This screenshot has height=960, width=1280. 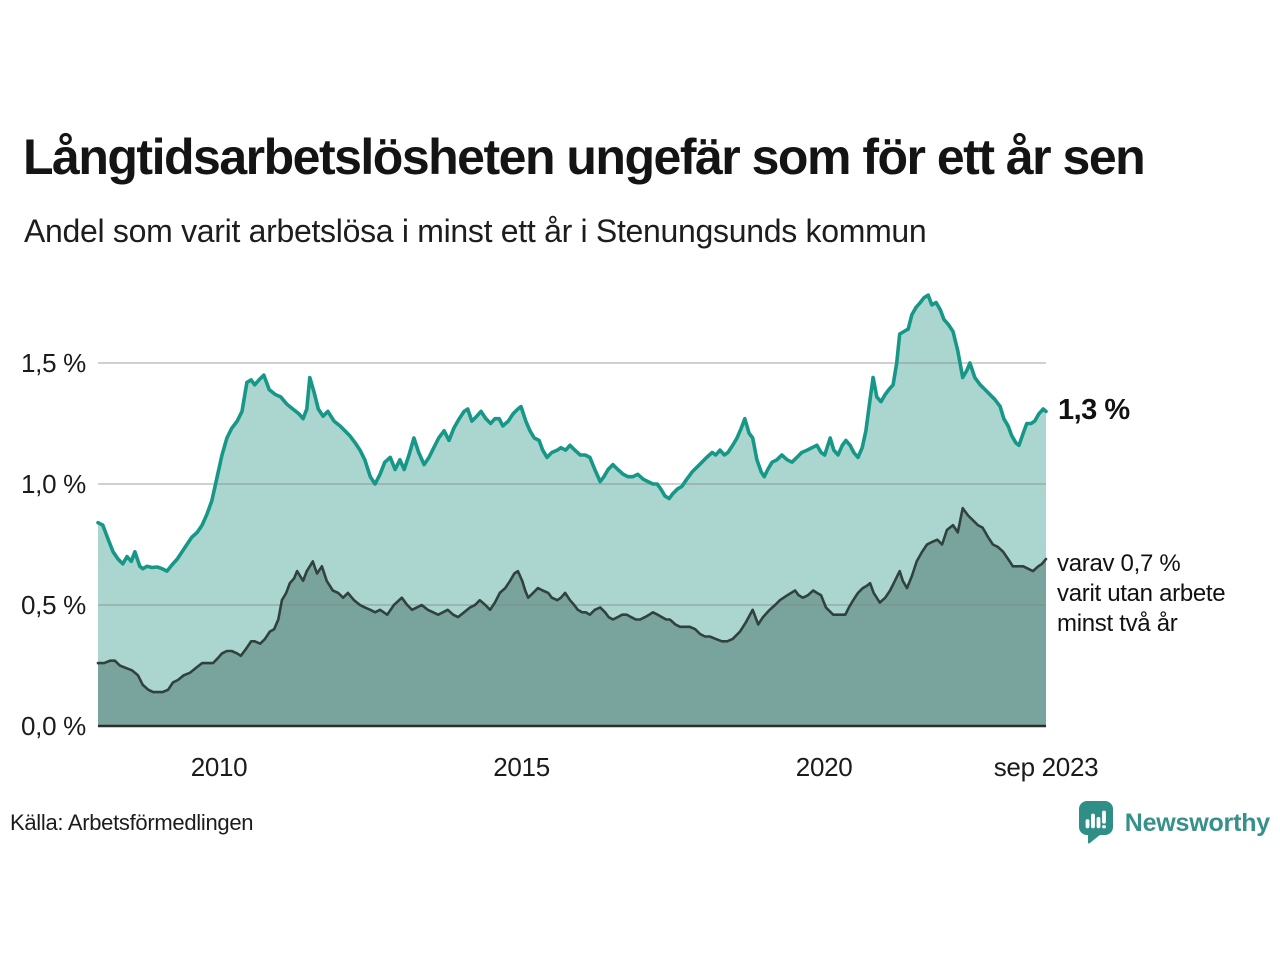 What do you see at coordinates (1046, 767) in the screenshot?
I see `x-tick-label: sep 2023` at bounding box center [1046, 767].